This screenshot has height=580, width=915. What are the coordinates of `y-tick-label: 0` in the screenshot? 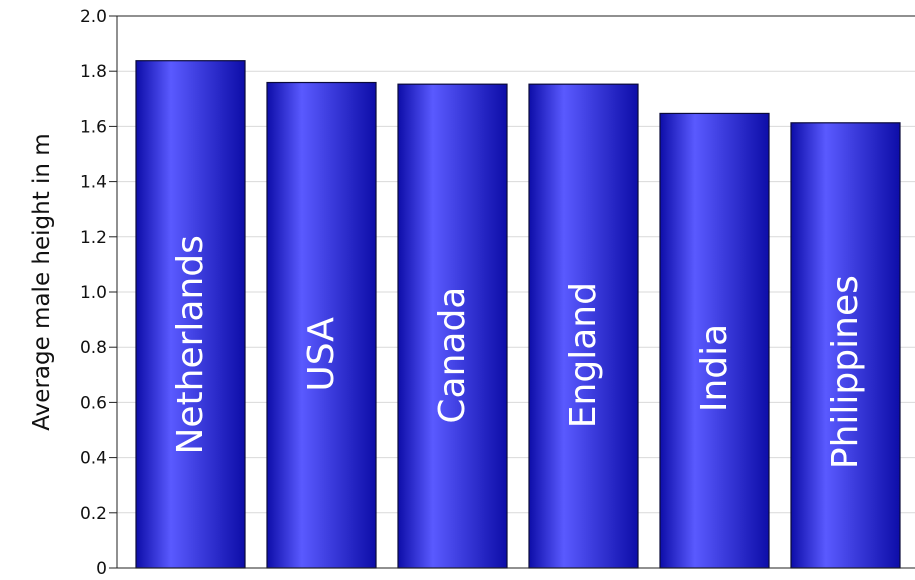 It's located at (101, 569).